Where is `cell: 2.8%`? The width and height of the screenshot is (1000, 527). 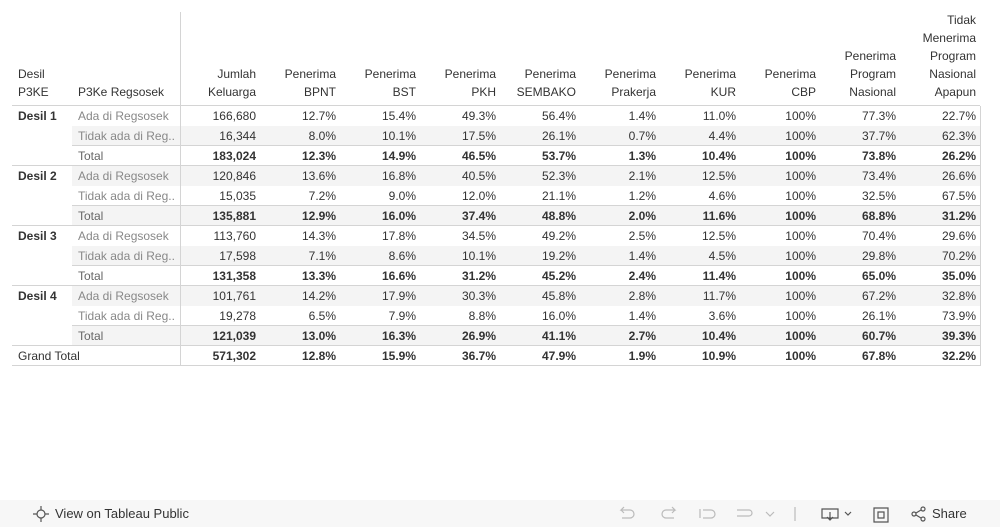
cell: 2.8% is located at coordinates (642, 296).